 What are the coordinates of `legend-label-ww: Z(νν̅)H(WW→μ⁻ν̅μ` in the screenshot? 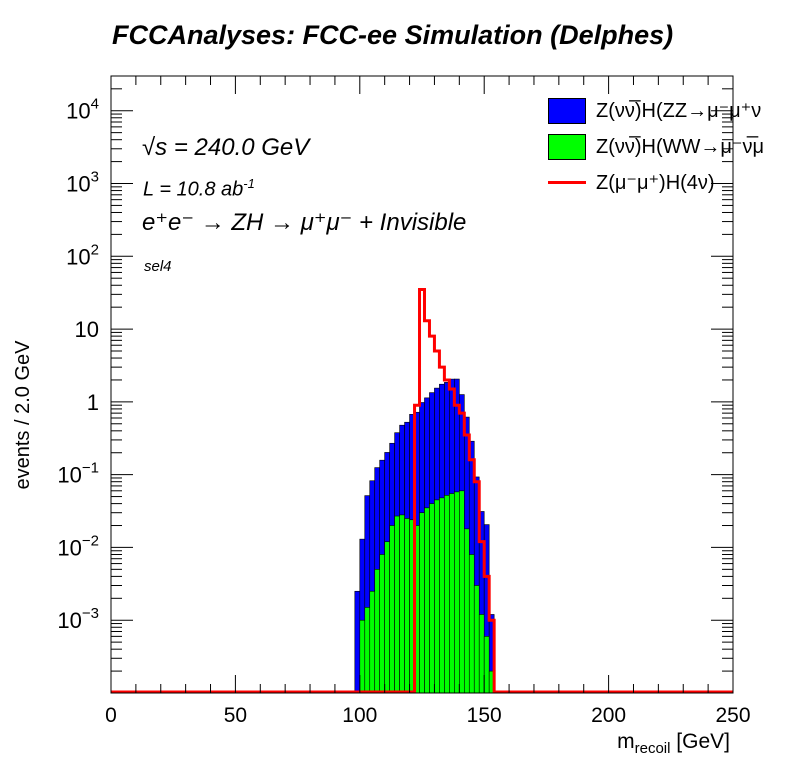 It's located at (680, 147).